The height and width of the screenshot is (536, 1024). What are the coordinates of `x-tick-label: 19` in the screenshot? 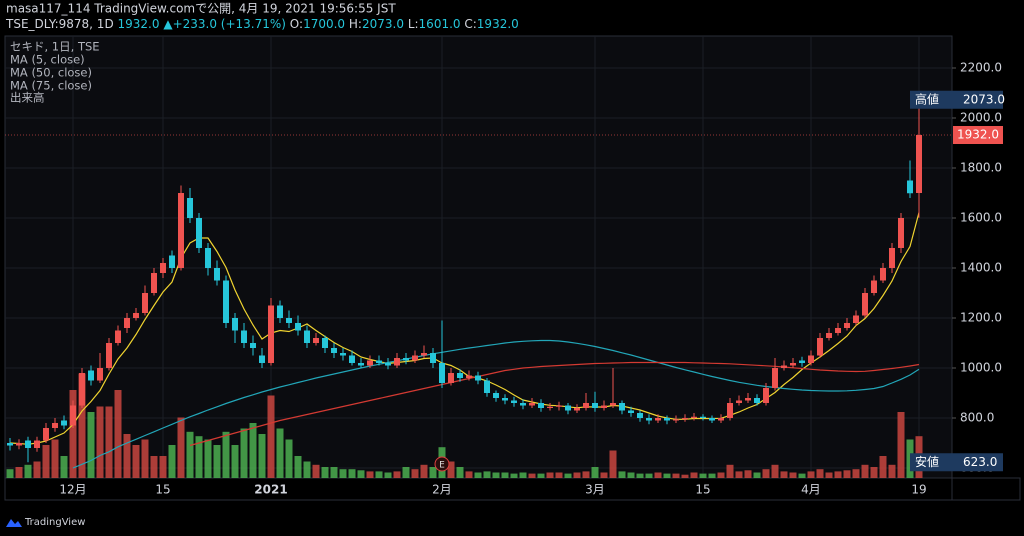 It's located at (918, 490).